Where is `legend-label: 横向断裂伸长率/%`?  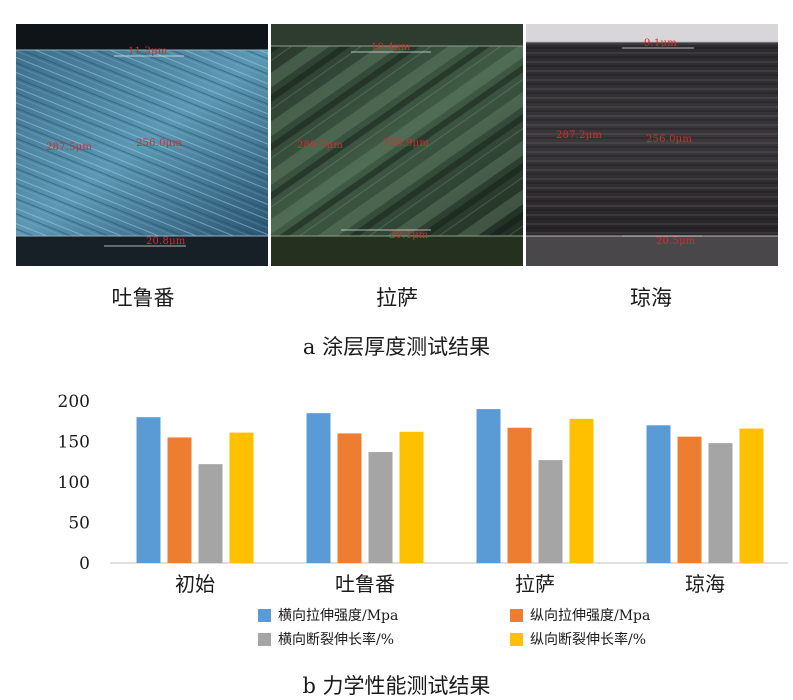
legend-label: 横向断裂伸长率/% is located at coordinates (336, 640).